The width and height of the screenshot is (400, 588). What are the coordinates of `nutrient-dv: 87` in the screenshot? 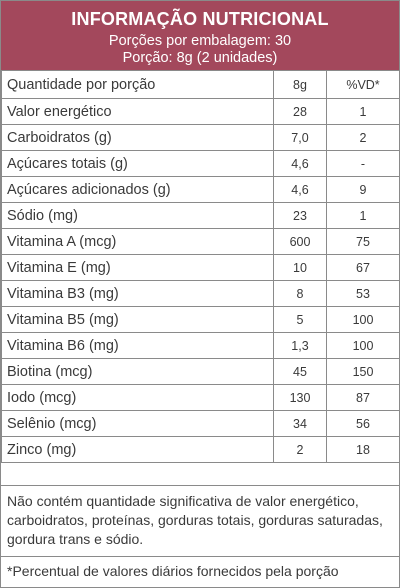 It's located at (363, 397).